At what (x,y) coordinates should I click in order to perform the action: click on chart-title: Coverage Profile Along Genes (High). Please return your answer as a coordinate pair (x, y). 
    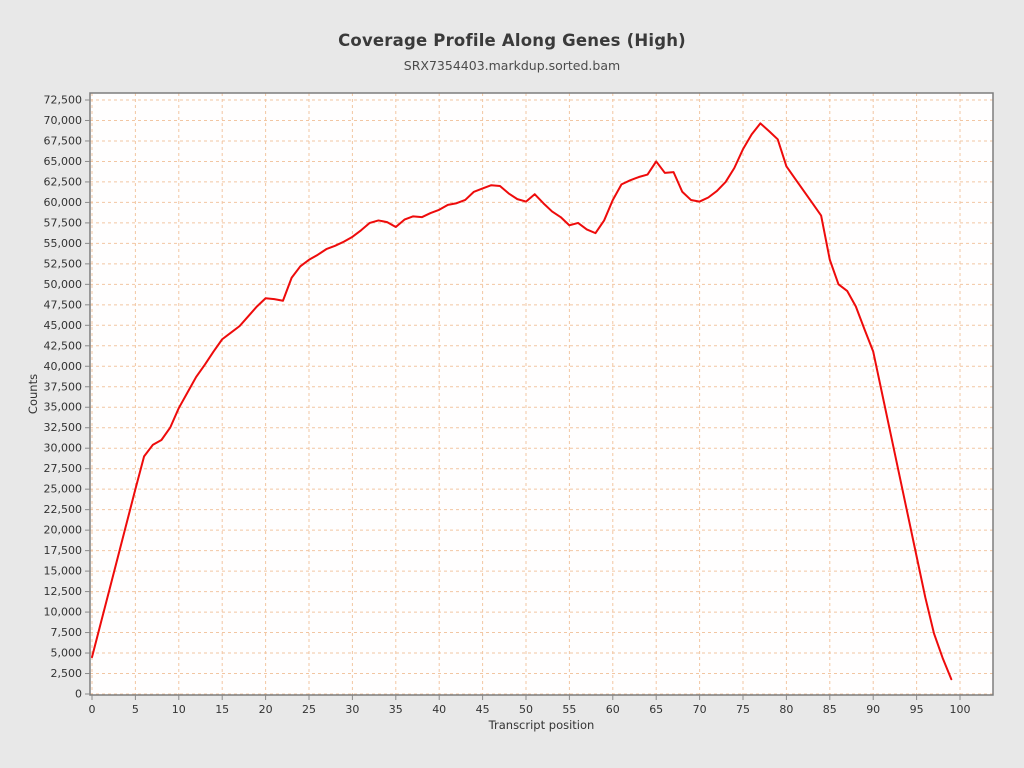
    Looking at the image, I should click on (512, 40).